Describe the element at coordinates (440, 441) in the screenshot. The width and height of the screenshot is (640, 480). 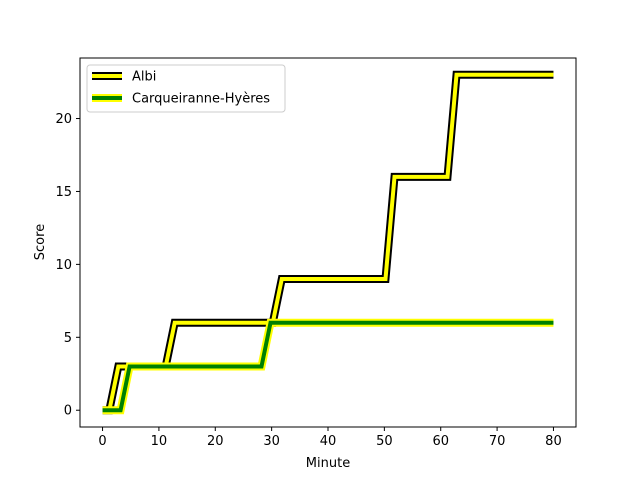
I see `x-tick-label: 60` at that location.